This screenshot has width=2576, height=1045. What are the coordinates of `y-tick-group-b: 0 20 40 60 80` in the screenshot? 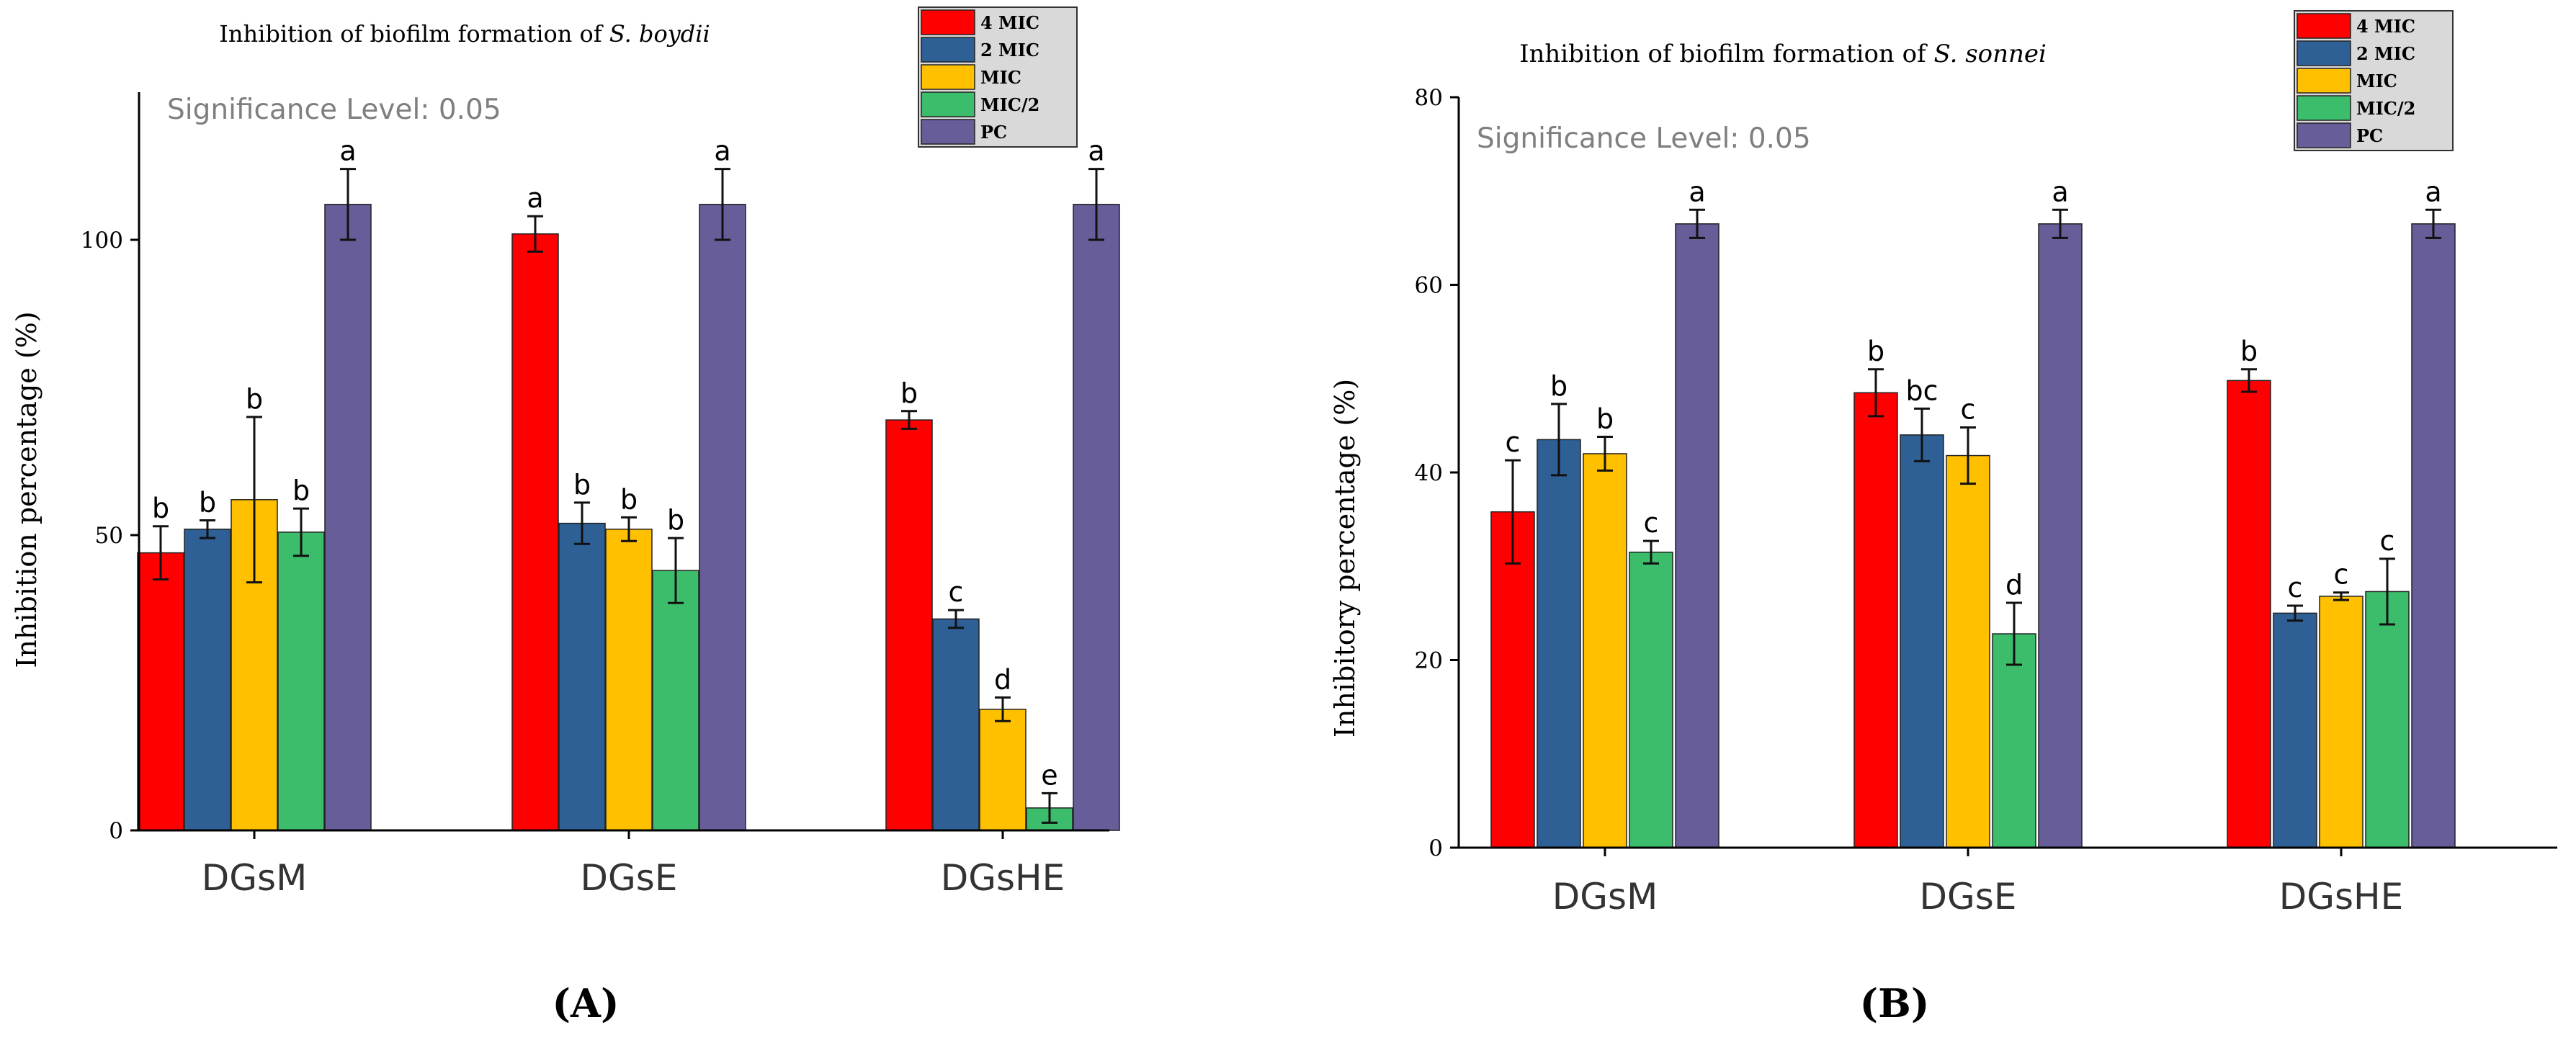 It's located at (1437, 473).